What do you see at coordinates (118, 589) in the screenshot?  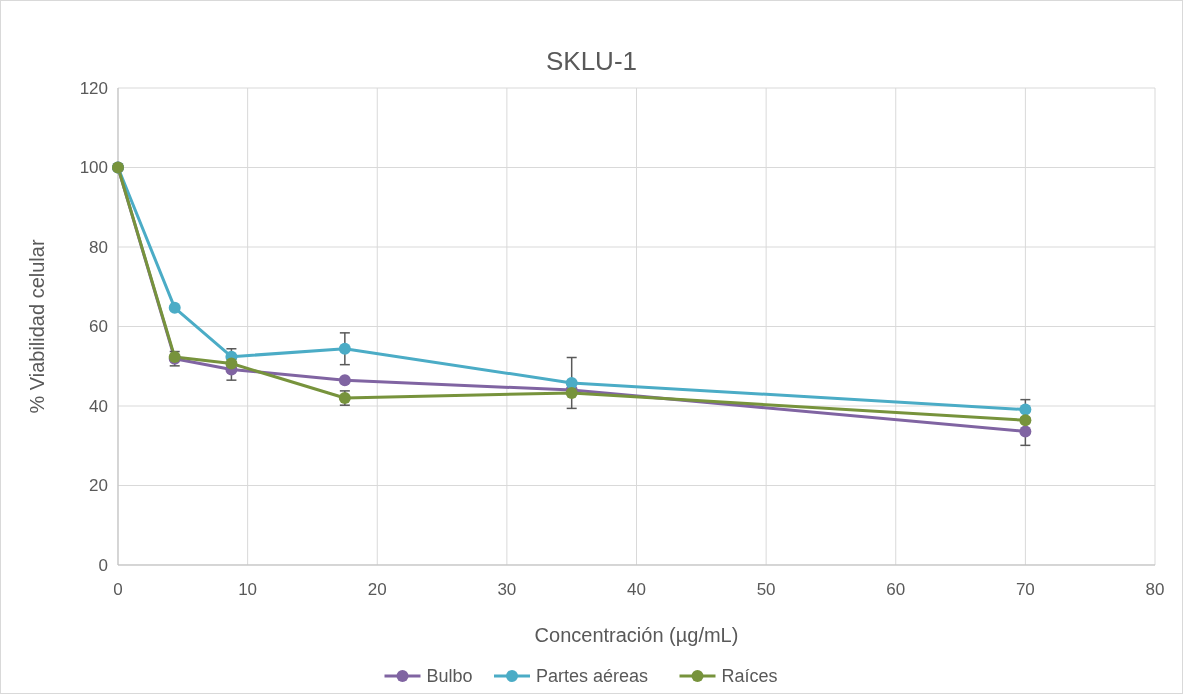 I see `x-tick-label: 0` at bounding box center [118, 589].